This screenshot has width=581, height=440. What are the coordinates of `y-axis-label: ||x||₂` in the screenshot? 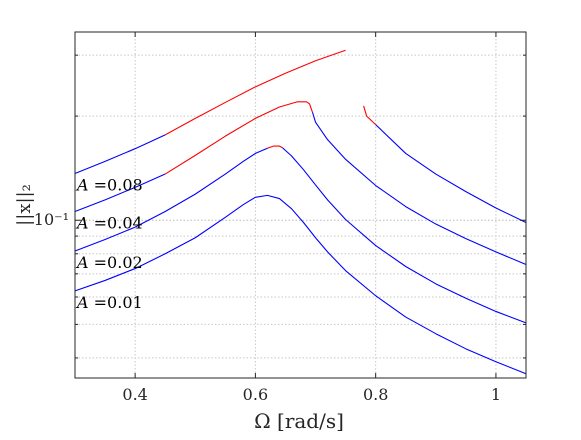 It's located at (24, 205).